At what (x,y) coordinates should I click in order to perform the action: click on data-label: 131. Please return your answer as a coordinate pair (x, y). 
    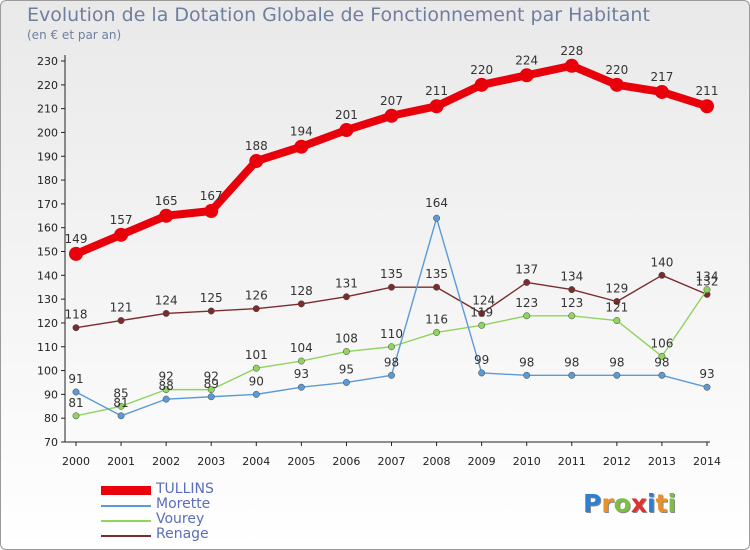
    Looking at the image, I should click on (346, 284).